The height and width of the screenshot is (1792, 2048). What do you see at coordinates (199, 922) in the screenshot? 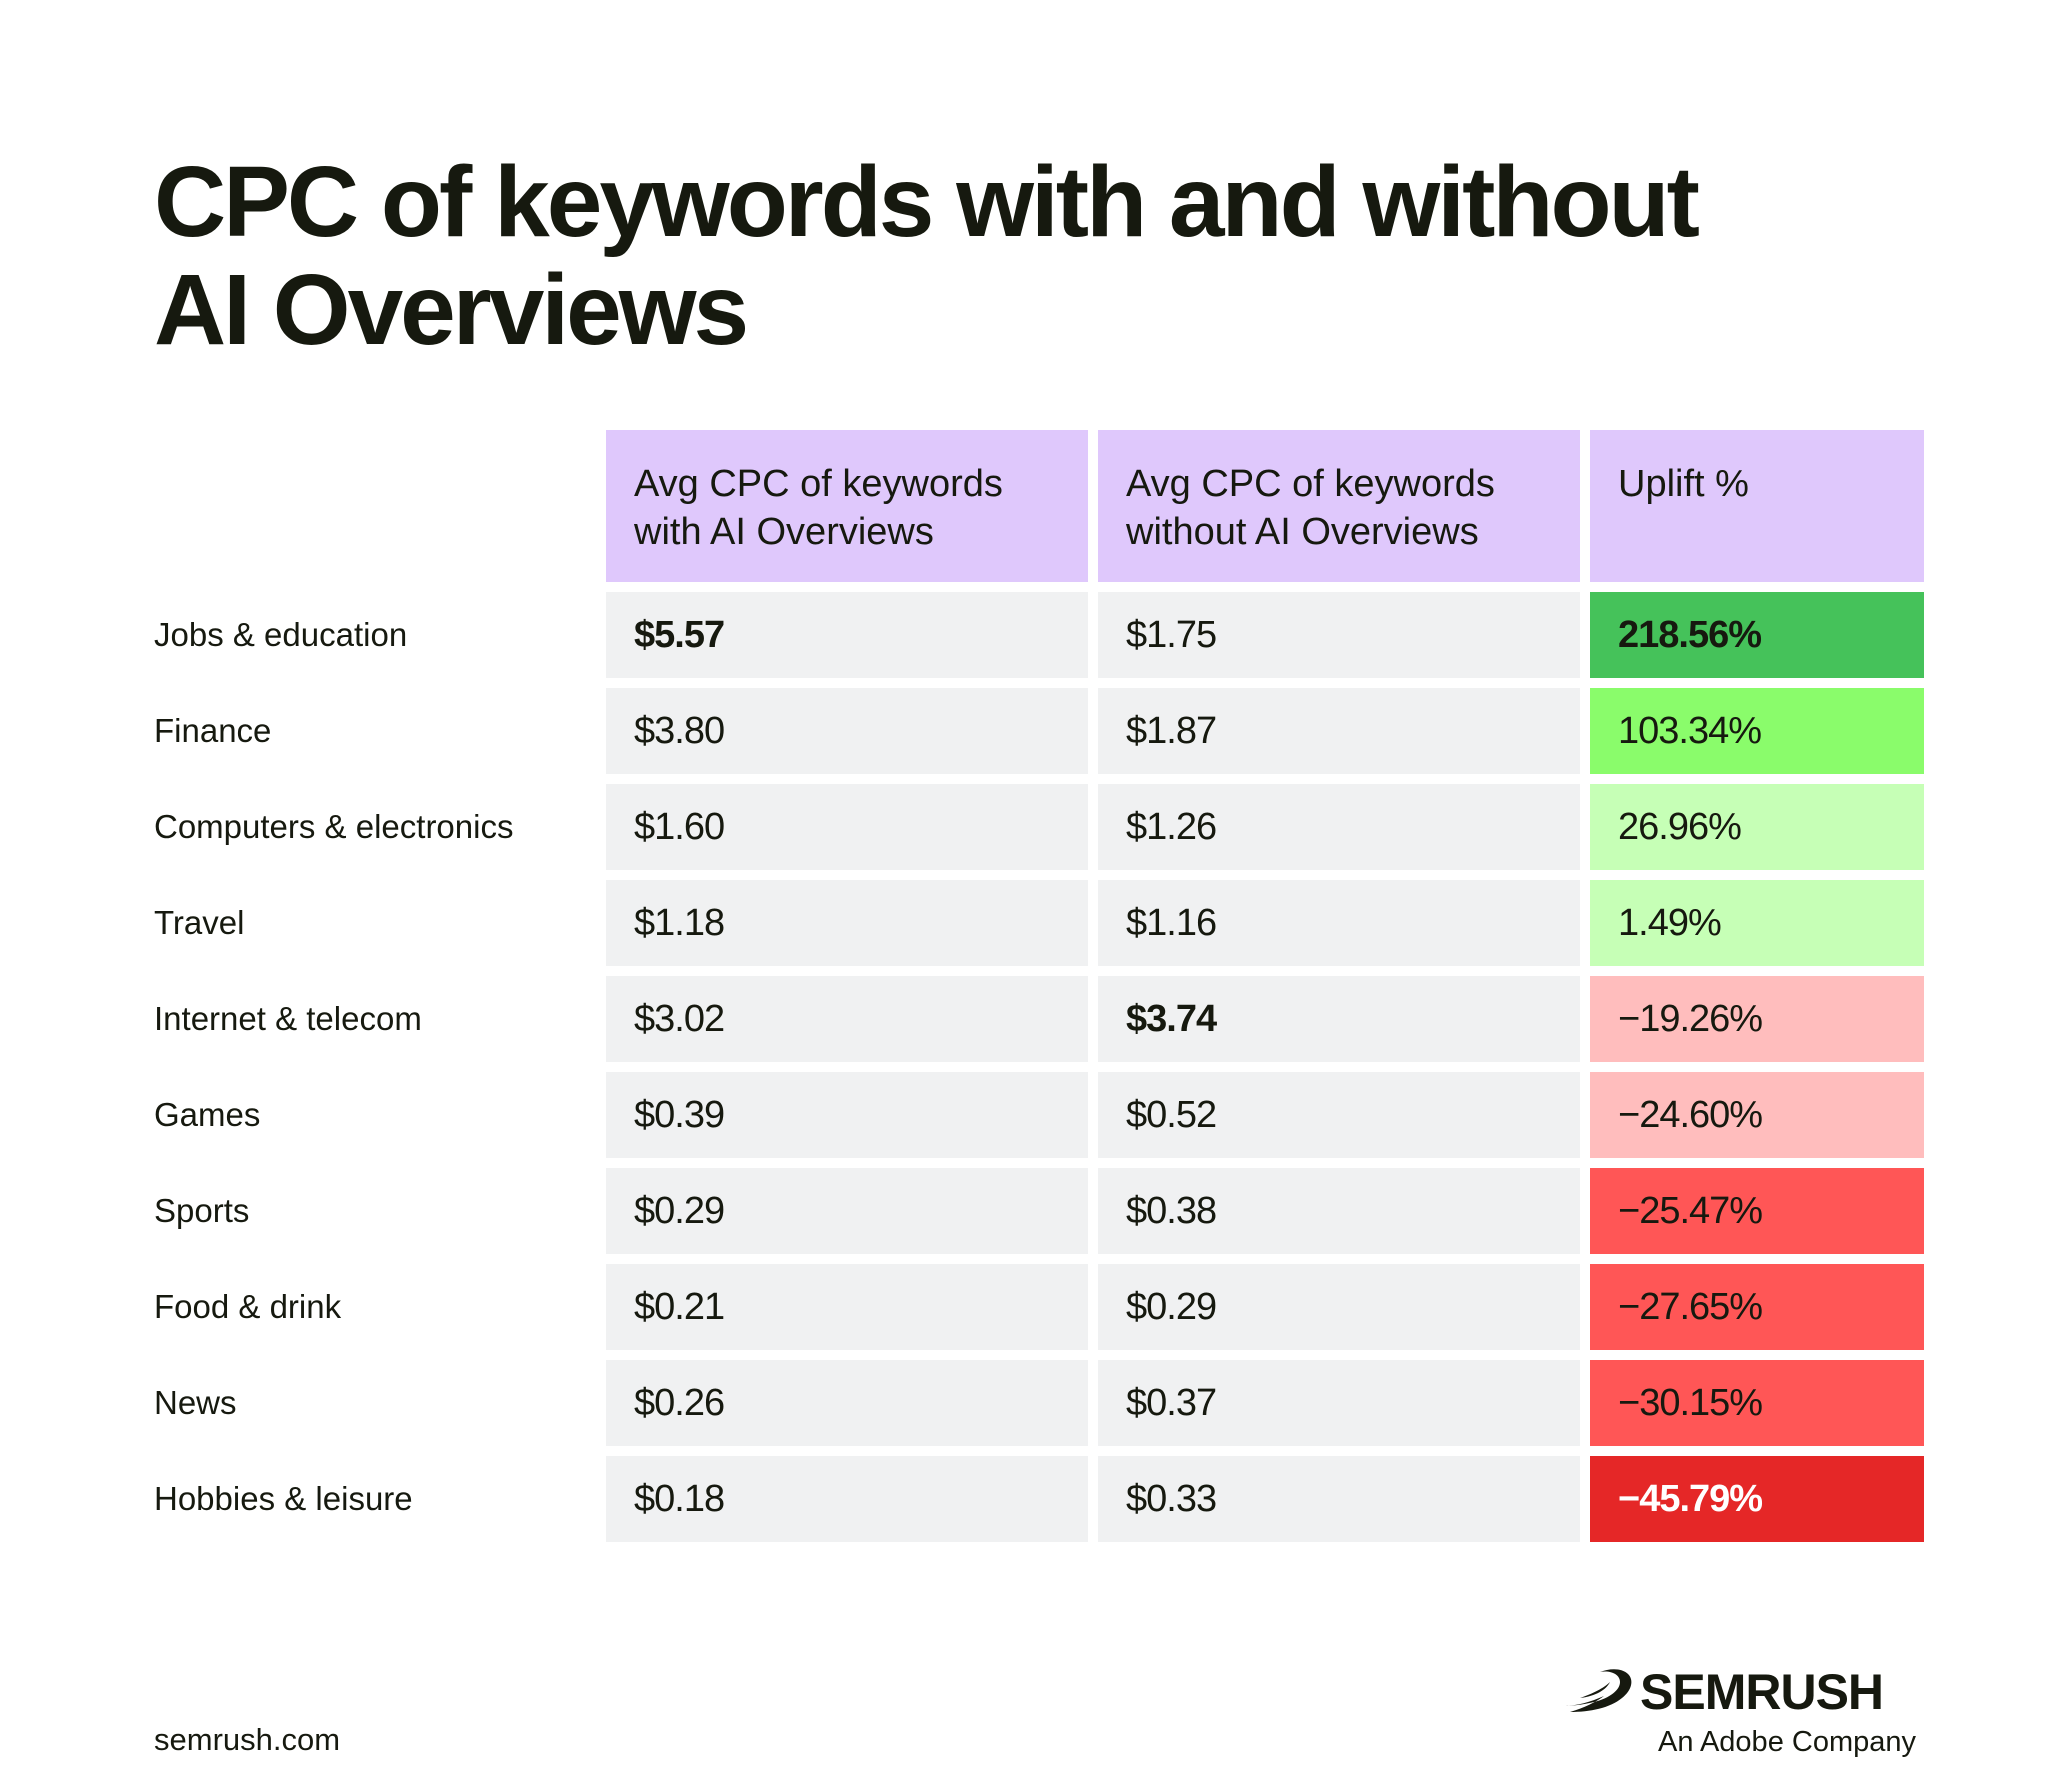
I see `row-category-label: Travel` at bounding box center [199, 922].